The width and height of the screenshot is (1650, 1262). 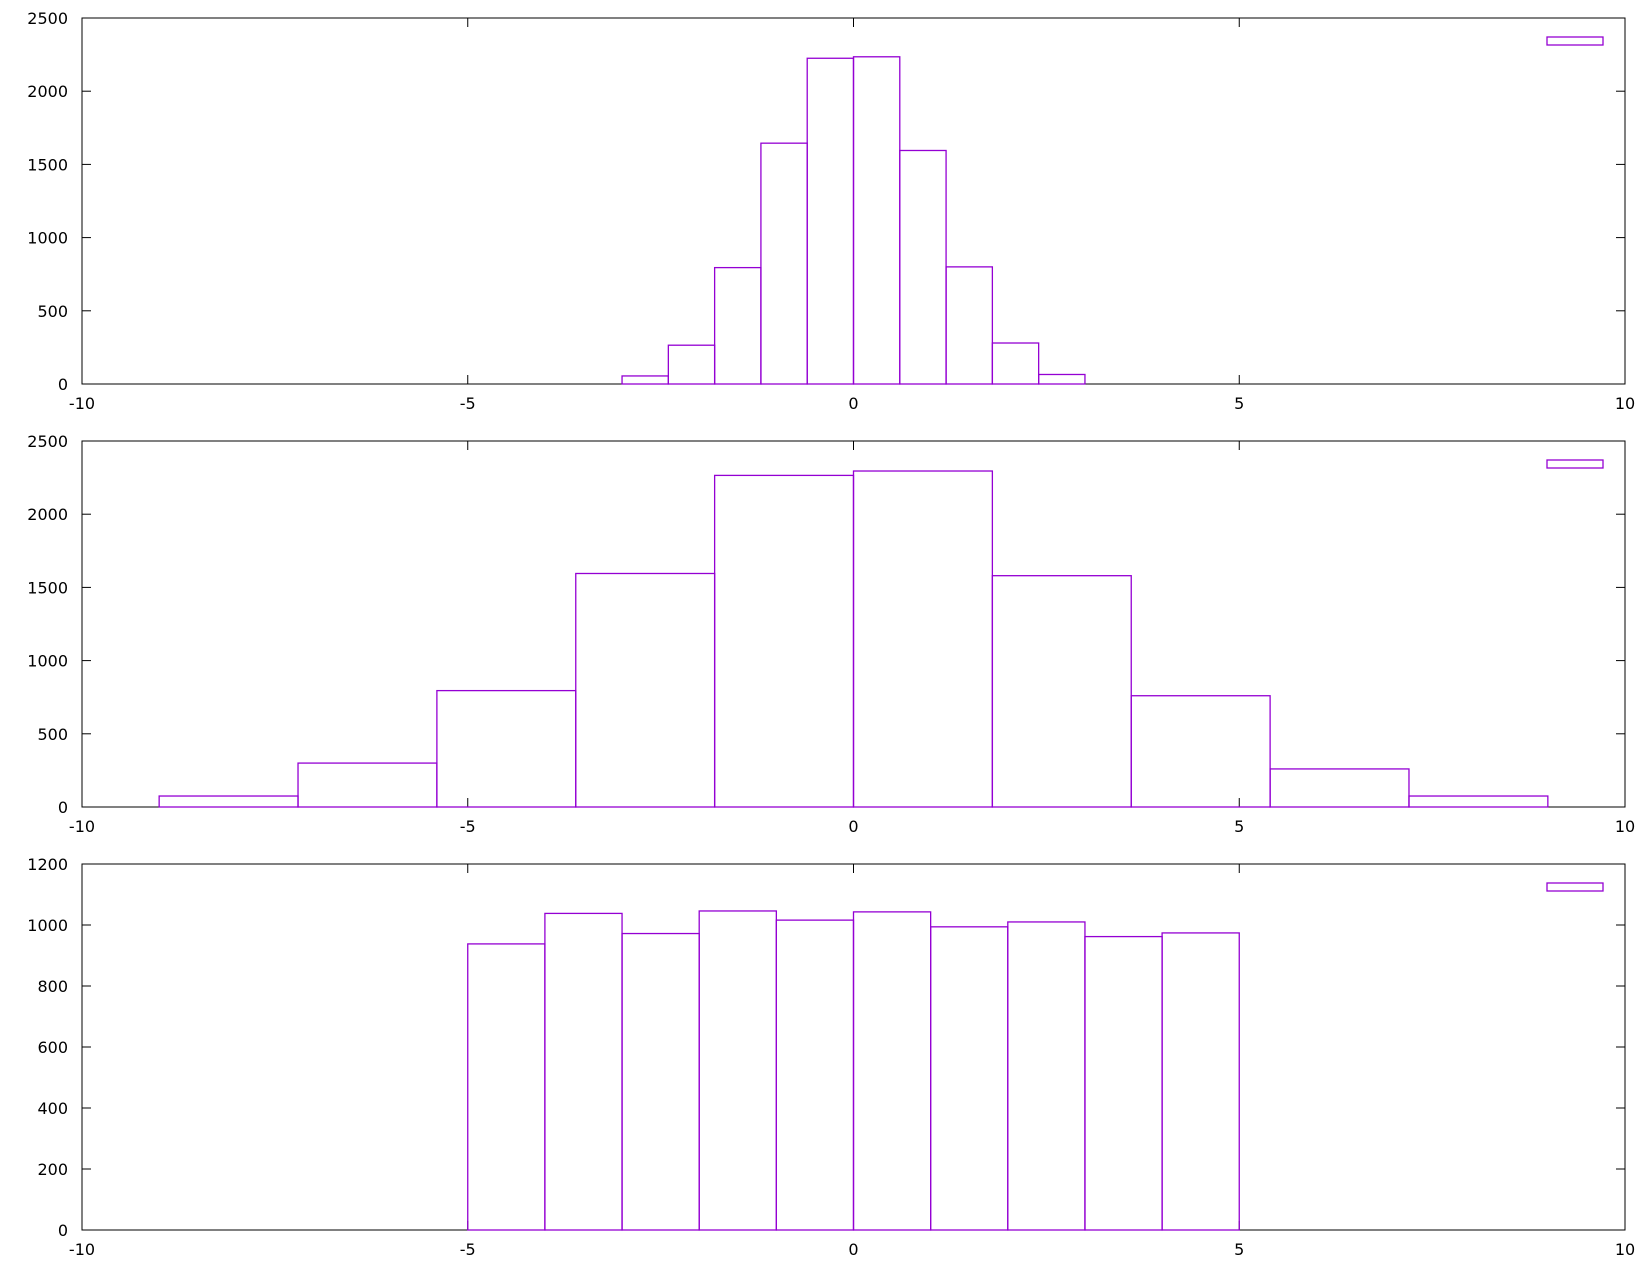 What do you see at coordinates (52, 1169) in the screenshot?
I see `y-tick-label: 200` at bounding box center [52, 1169].